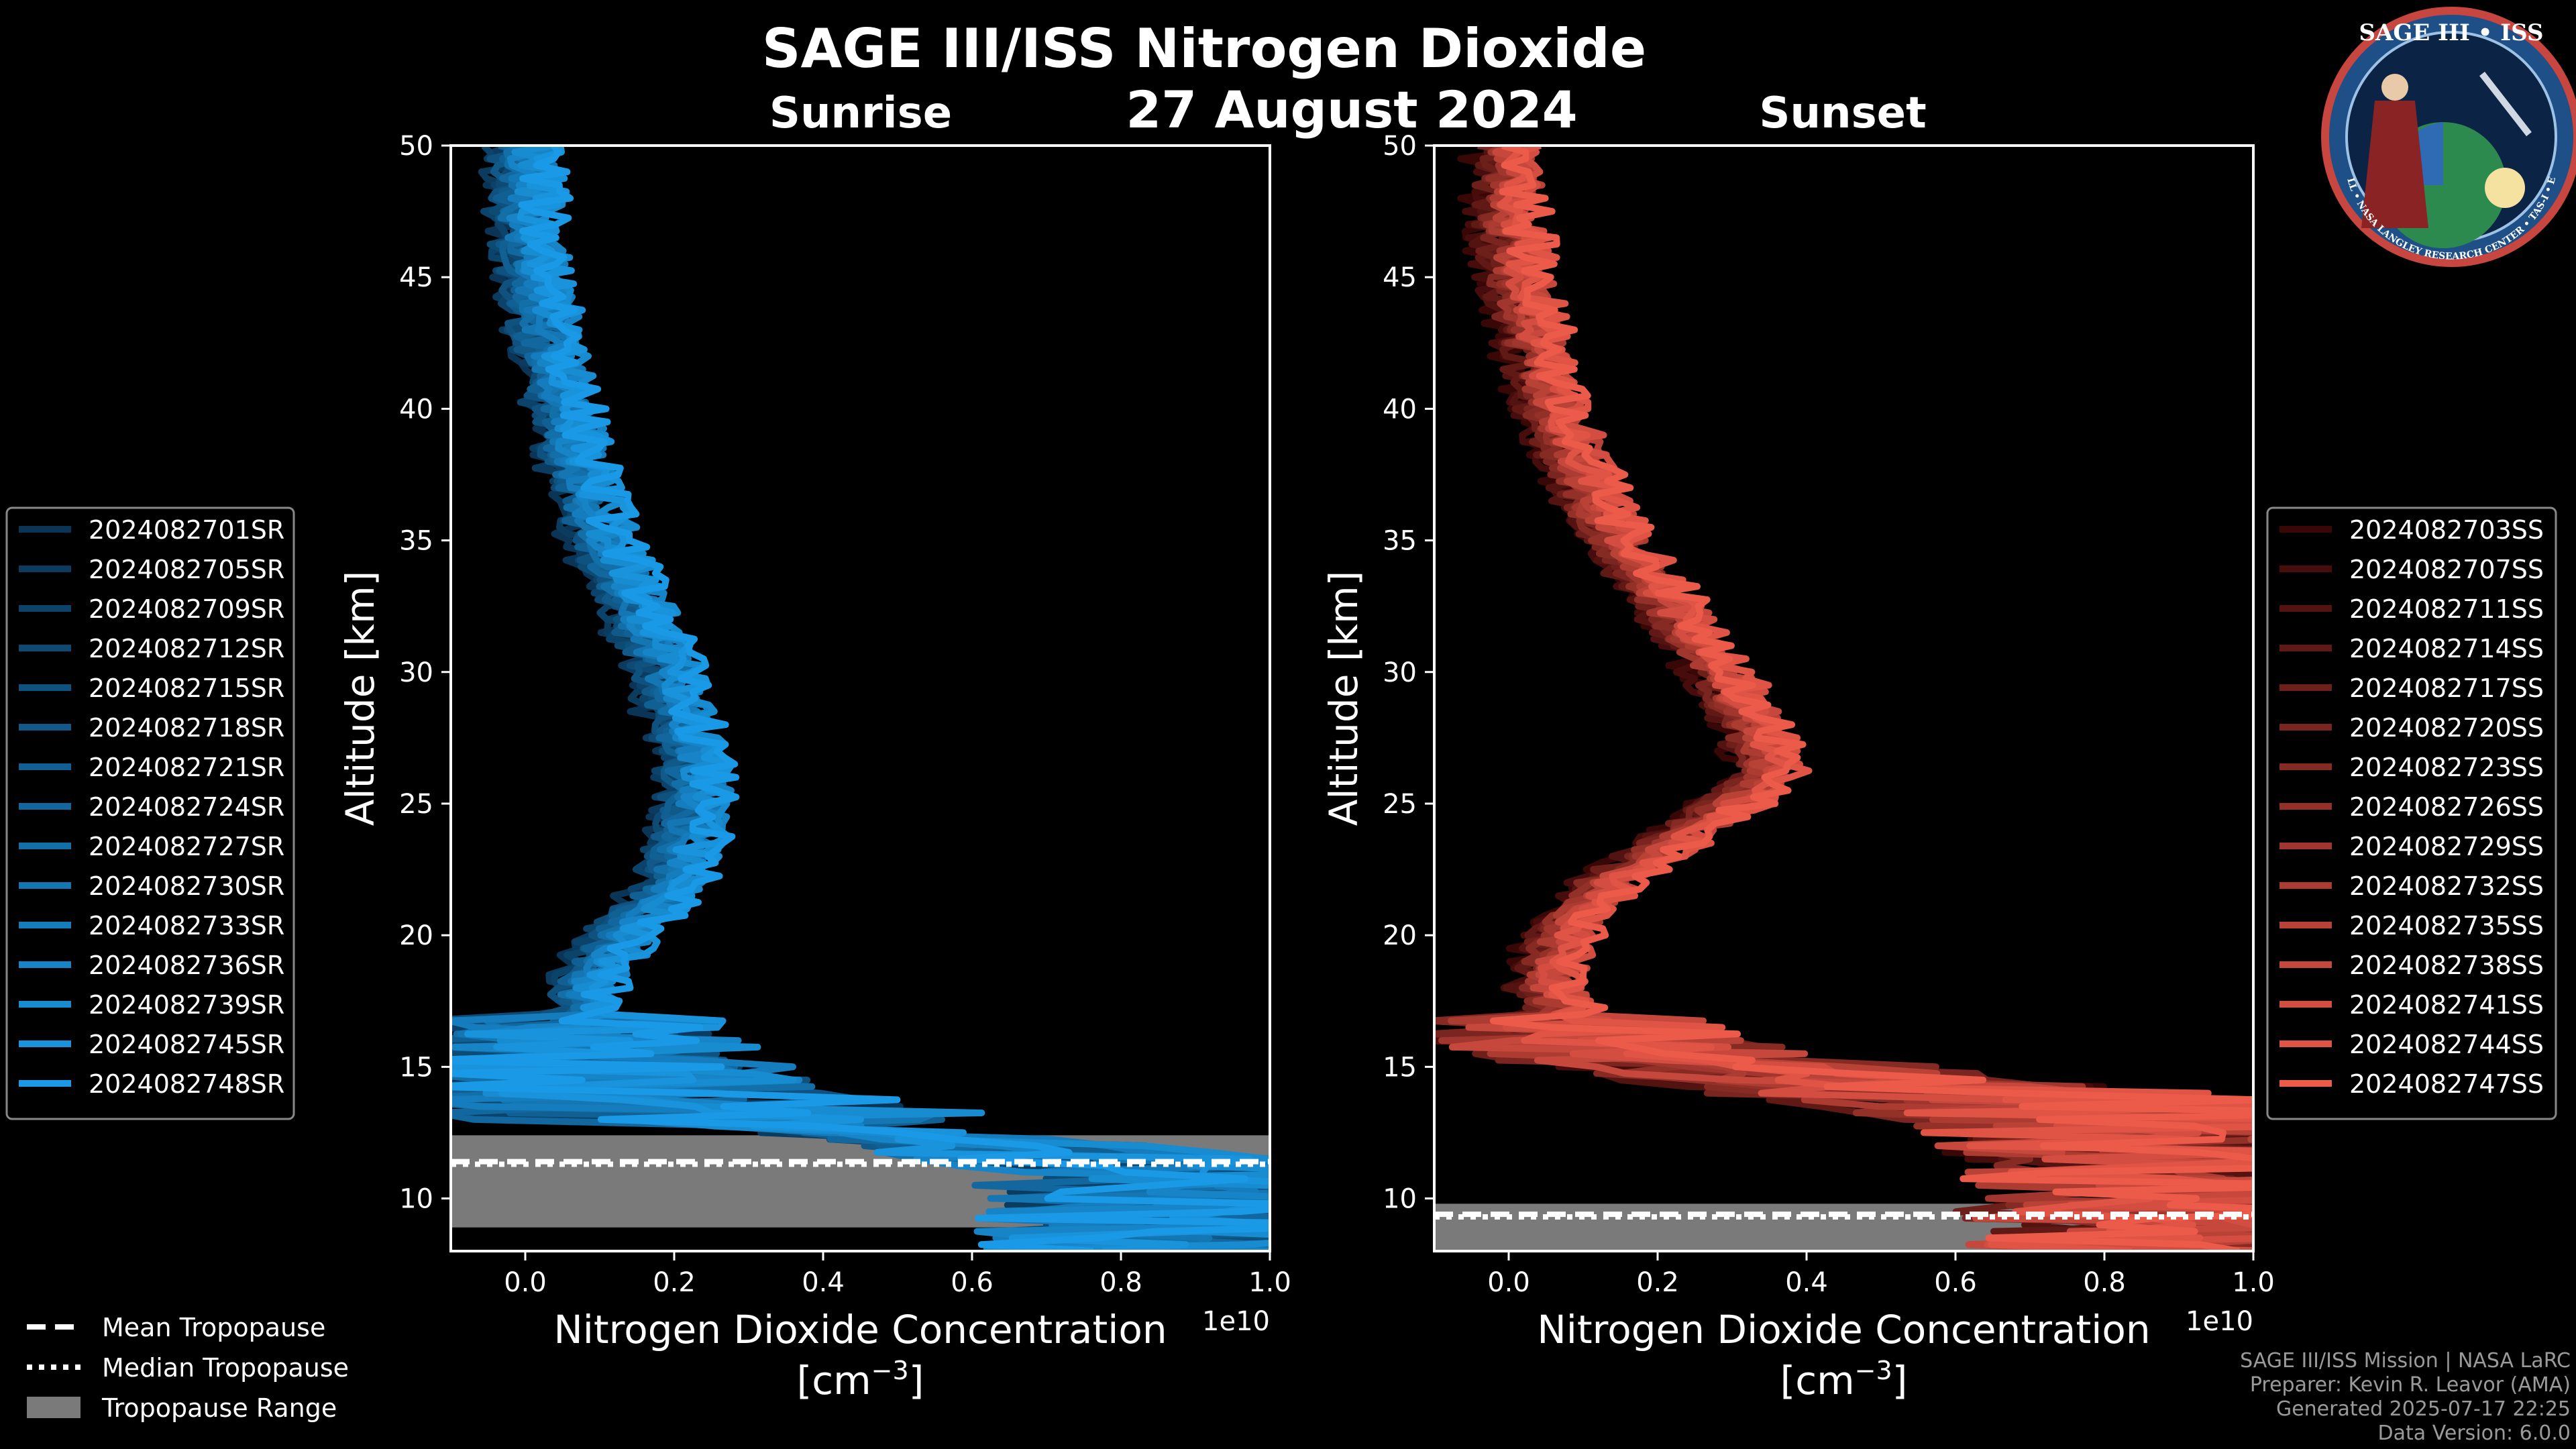 The height and width of the screenshot is (1449, 2576). What do you see at coordinates (2423, 1409) in the screenshot?
I see `credit-generated: Generated 2025-07-17 22:25` at bounding box center [2423, 1409].